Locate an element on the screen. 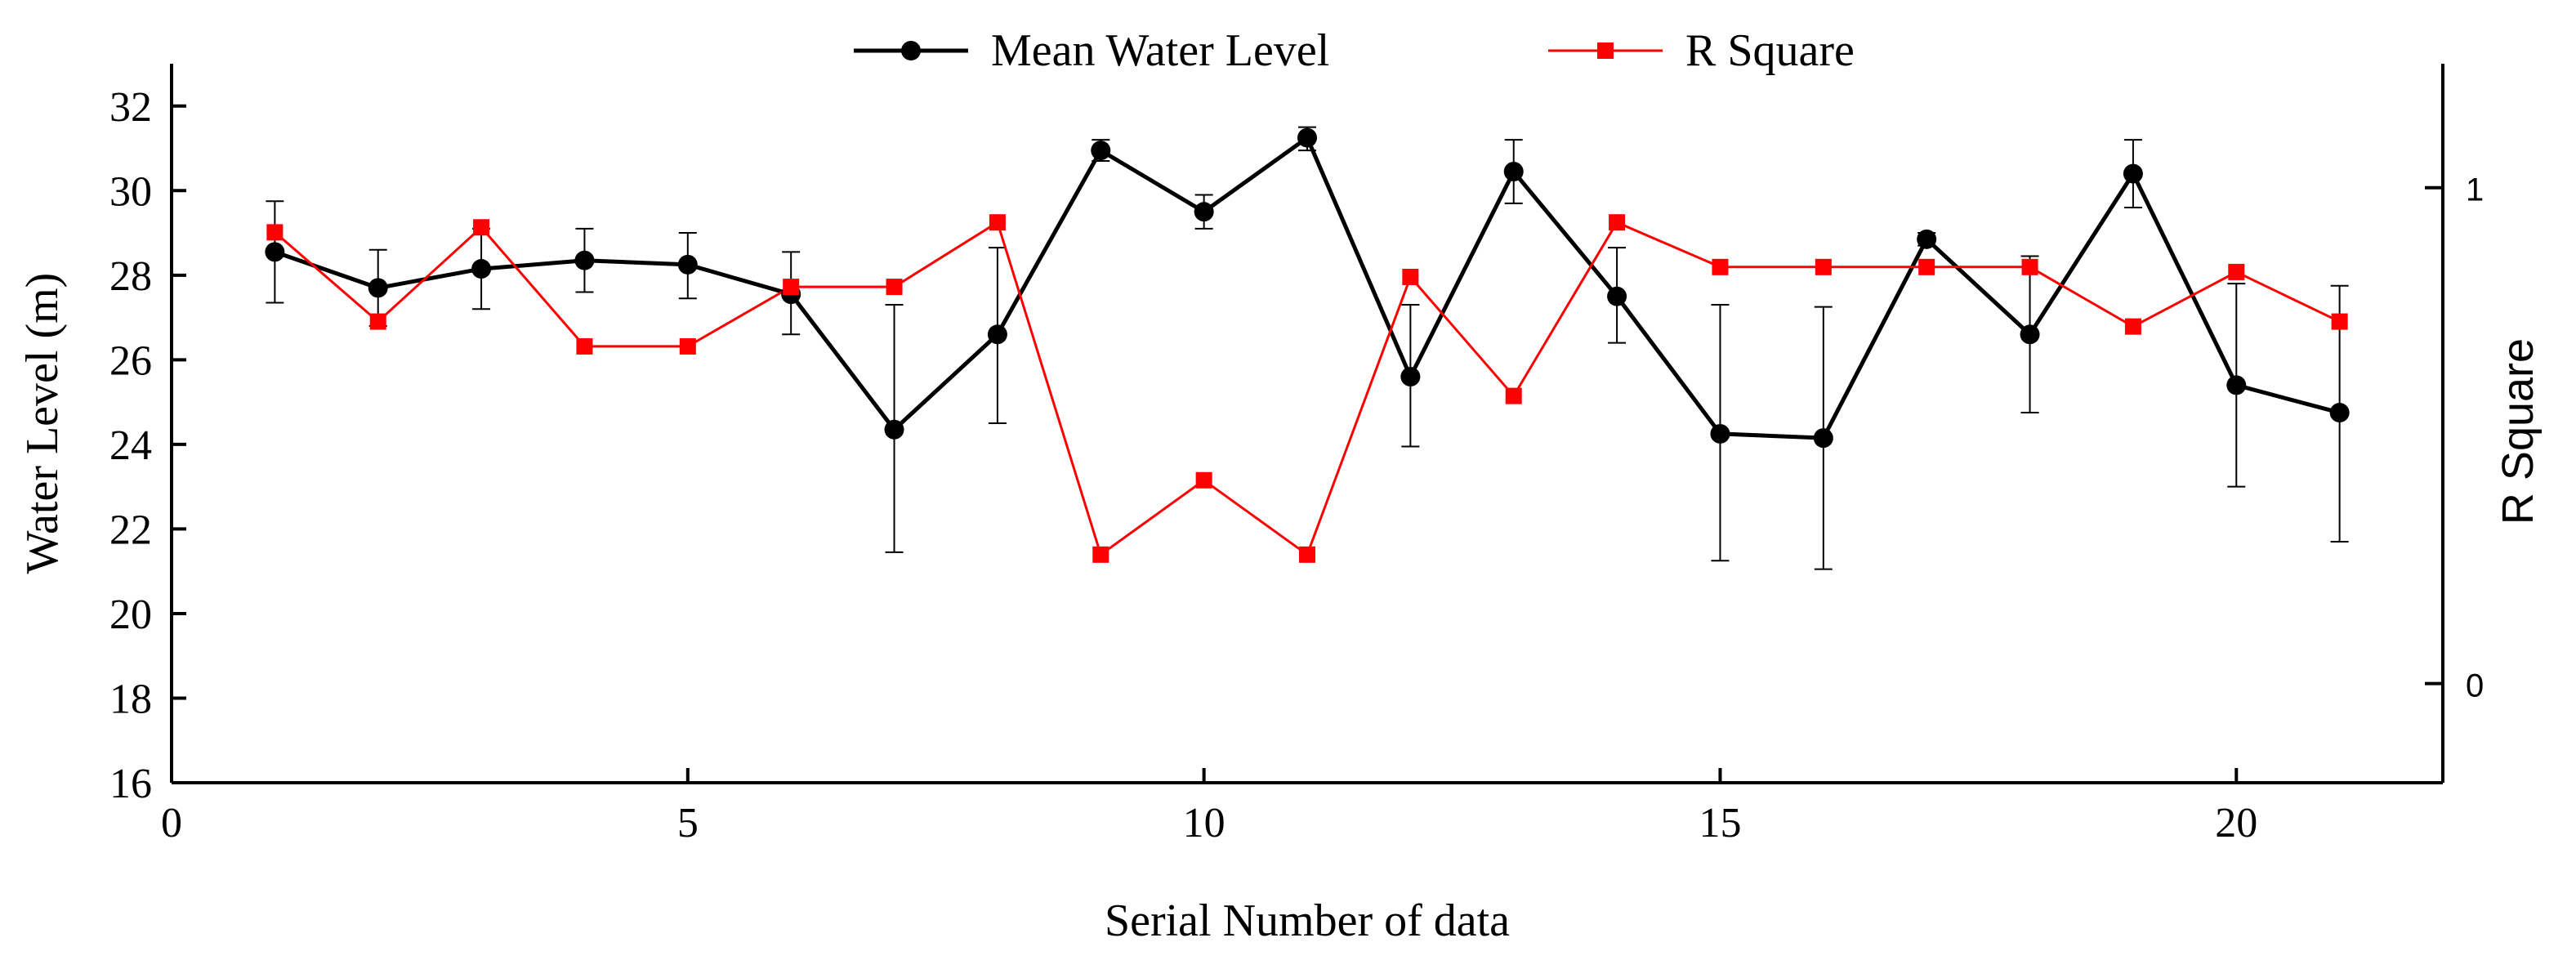 The height and width of the screenshot is (978, 2576). y-tick-label: 30 is located at coordinates (131, 191).